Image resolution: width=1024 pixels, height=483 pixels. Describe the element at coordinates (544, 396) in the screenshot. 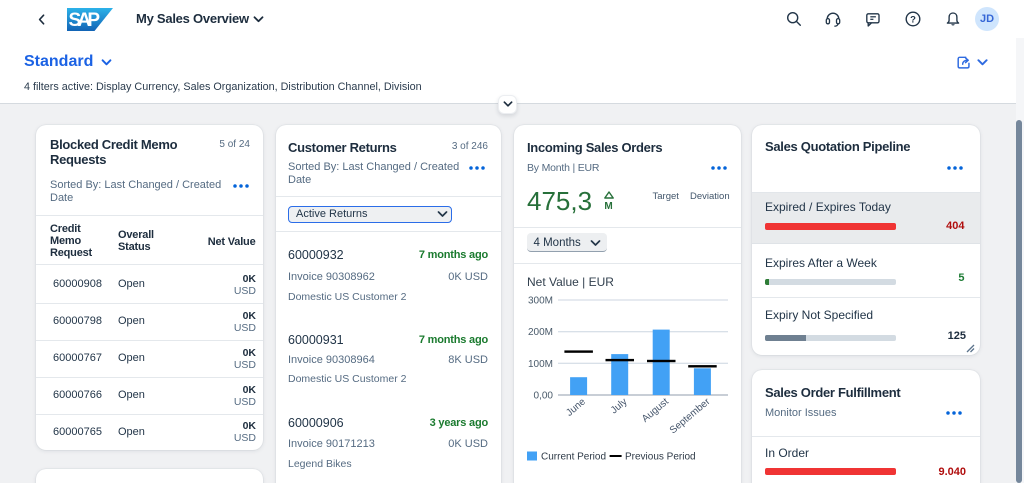

I see `svg-text: 0,00` at that location.